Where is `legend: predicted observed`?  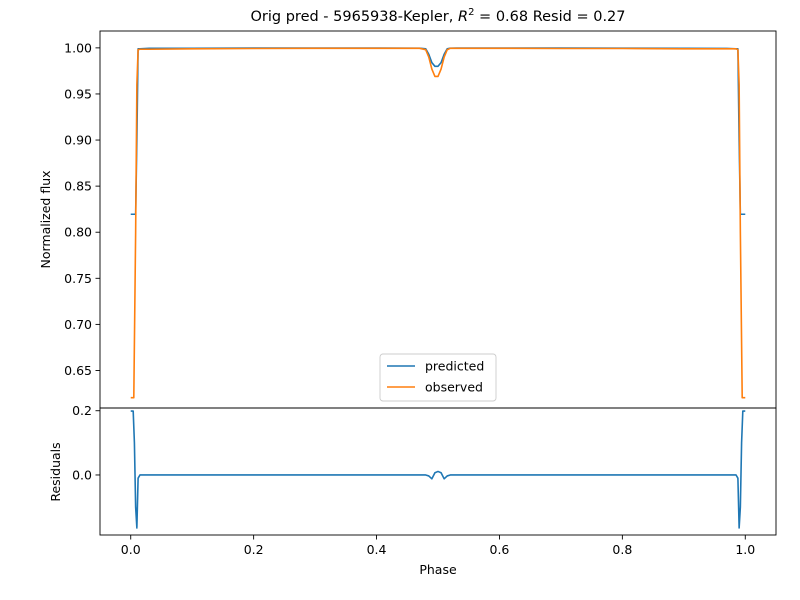
legend: predicted observed is located at coordinates (438, 377).